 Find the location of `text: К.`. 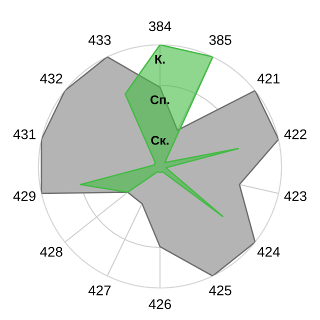

text: К. is located at coordinates (160, 59).